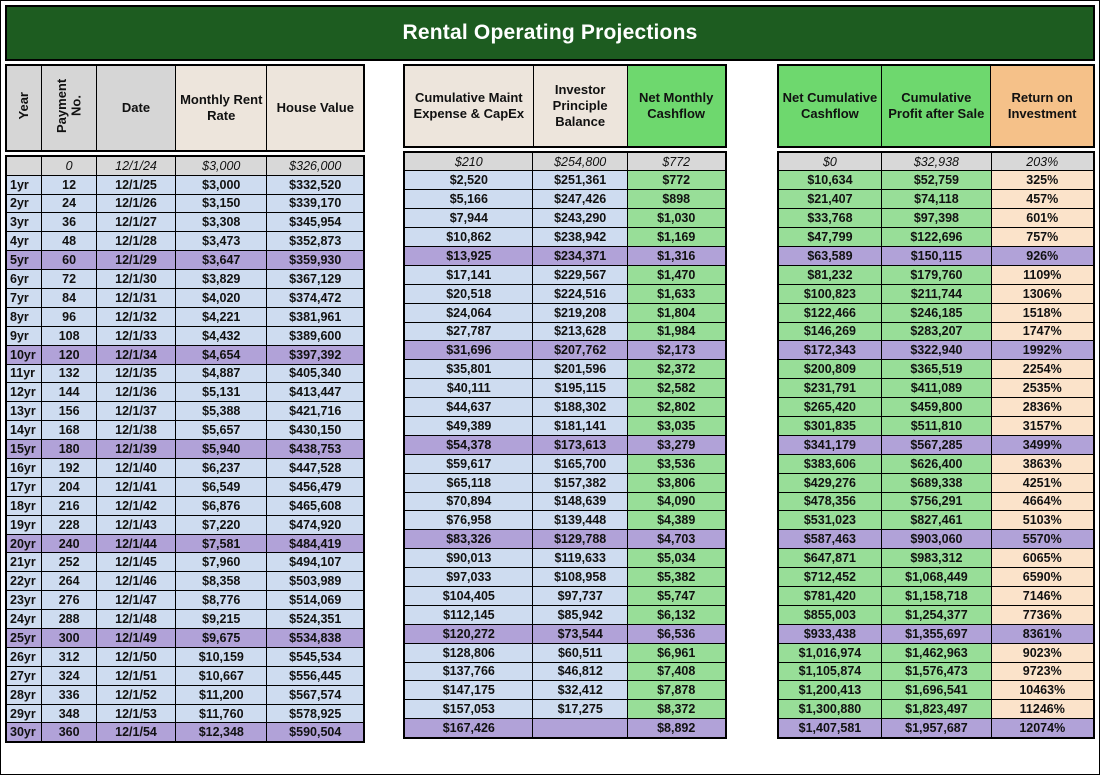  Describe the element at coordinates (1042, 577) in the screenshot. I see `cell-roi: 6590%` at that location.